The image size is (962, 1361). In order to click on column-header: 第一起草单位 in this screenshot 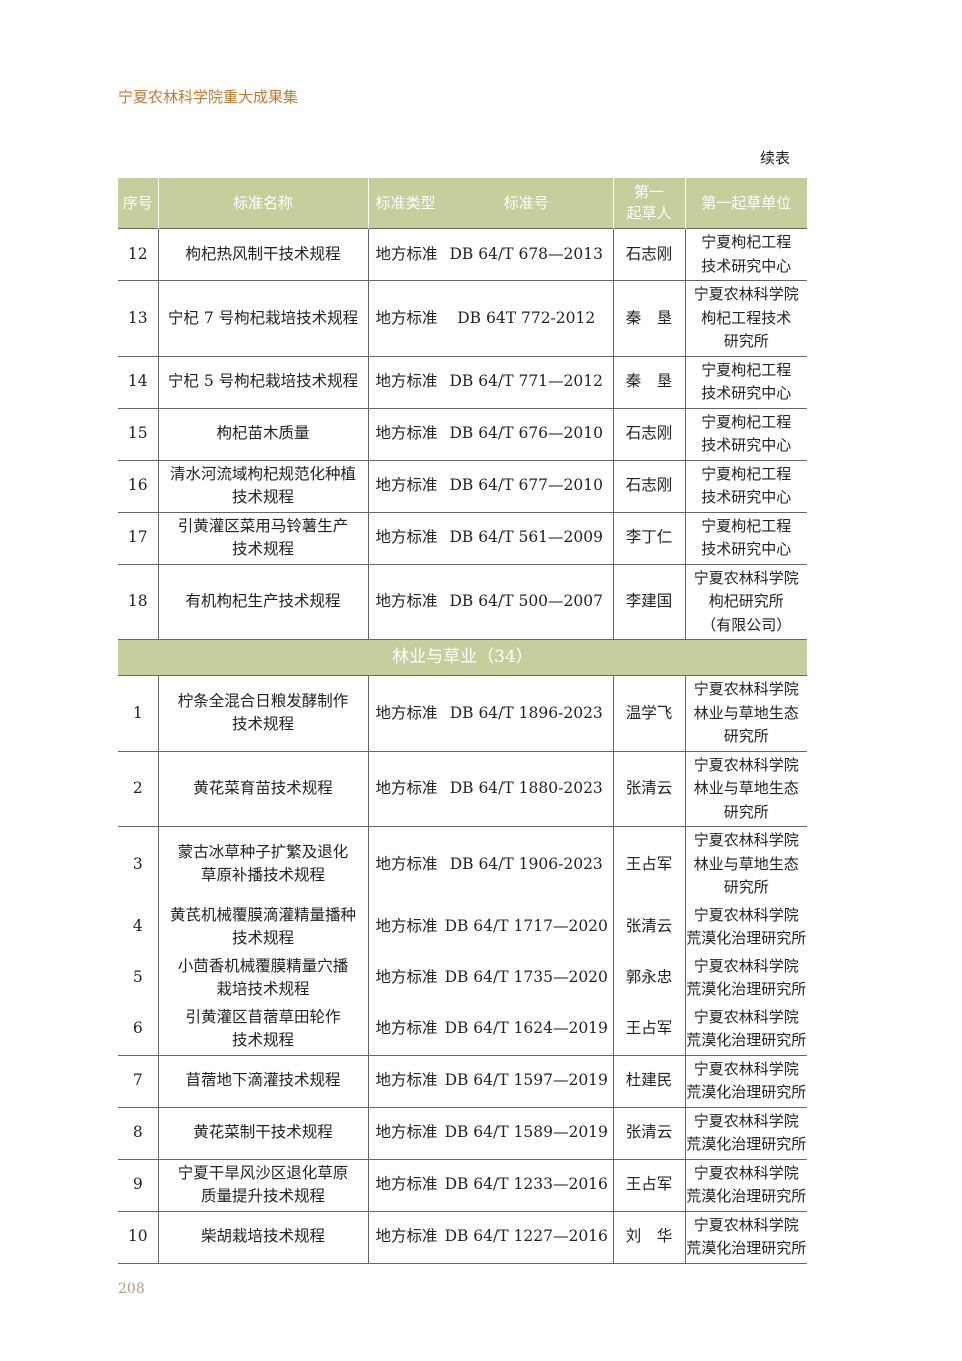, I will do `click(745, 203)`.